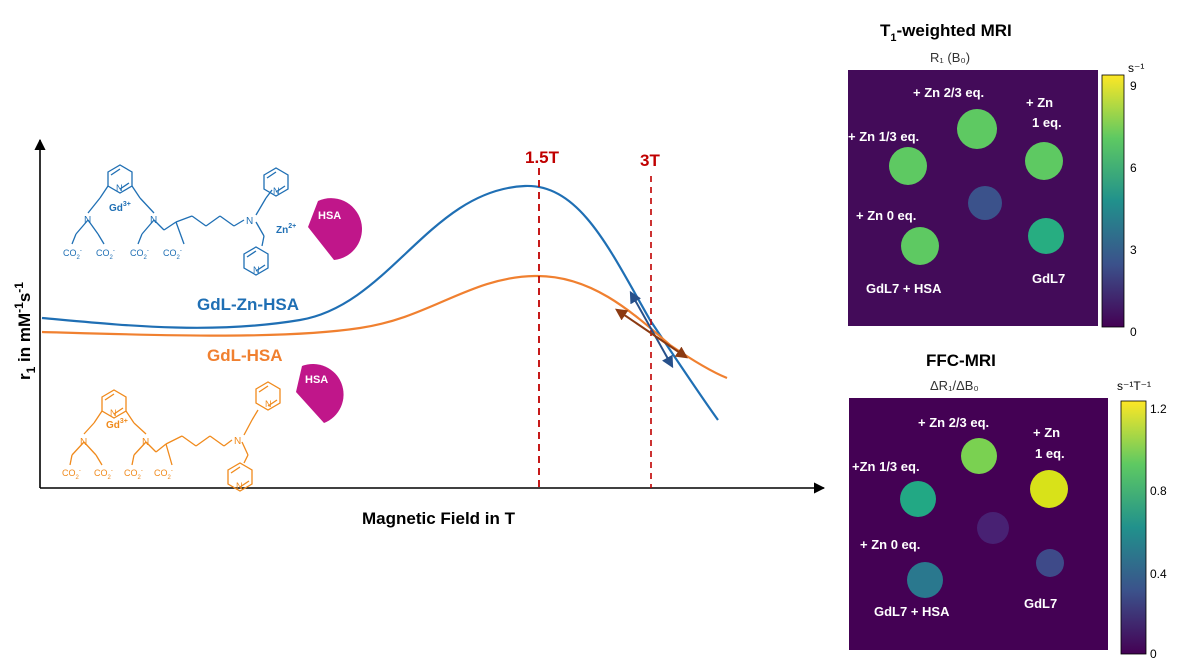  I want to click on colorbar-unit: s⁻¹T⁻¹, so click(1134, 386).